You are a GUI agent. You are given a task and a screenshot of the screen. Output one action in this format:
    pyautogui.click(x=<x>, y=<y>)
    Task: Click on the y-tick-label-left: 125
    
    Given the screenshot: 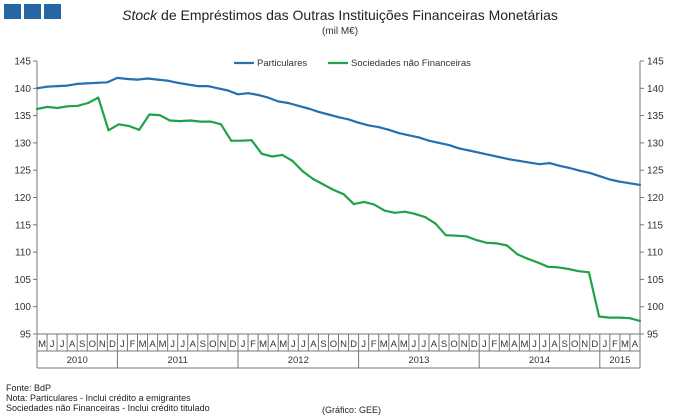 What is the action you would take?
    pyautogui.click(x=22, y=171)
    